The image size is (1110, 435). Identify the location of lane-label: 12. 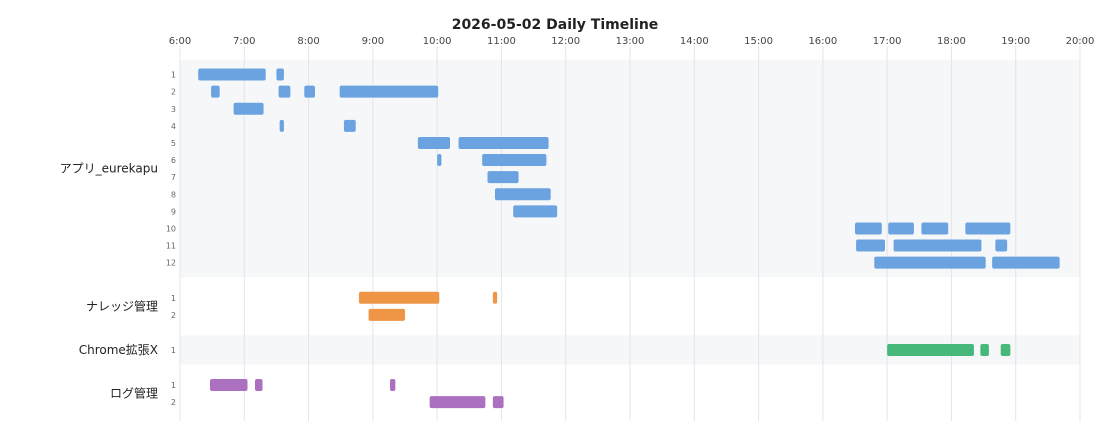
(171, 263).